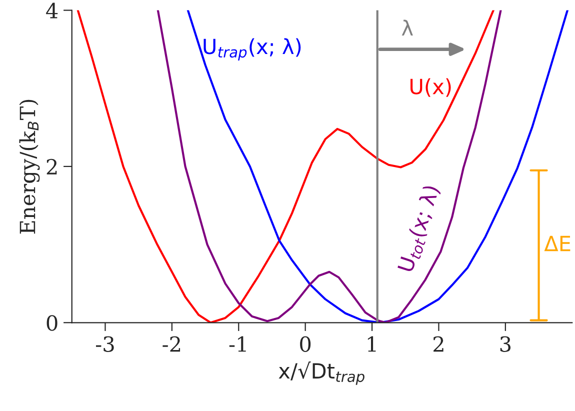 The image size is (575, 411). What do you see at coordinates (252, 49) in the screenshot?
I see `series-label: U$_{trap}$(x; λ)` at bounding box center [252, 49].